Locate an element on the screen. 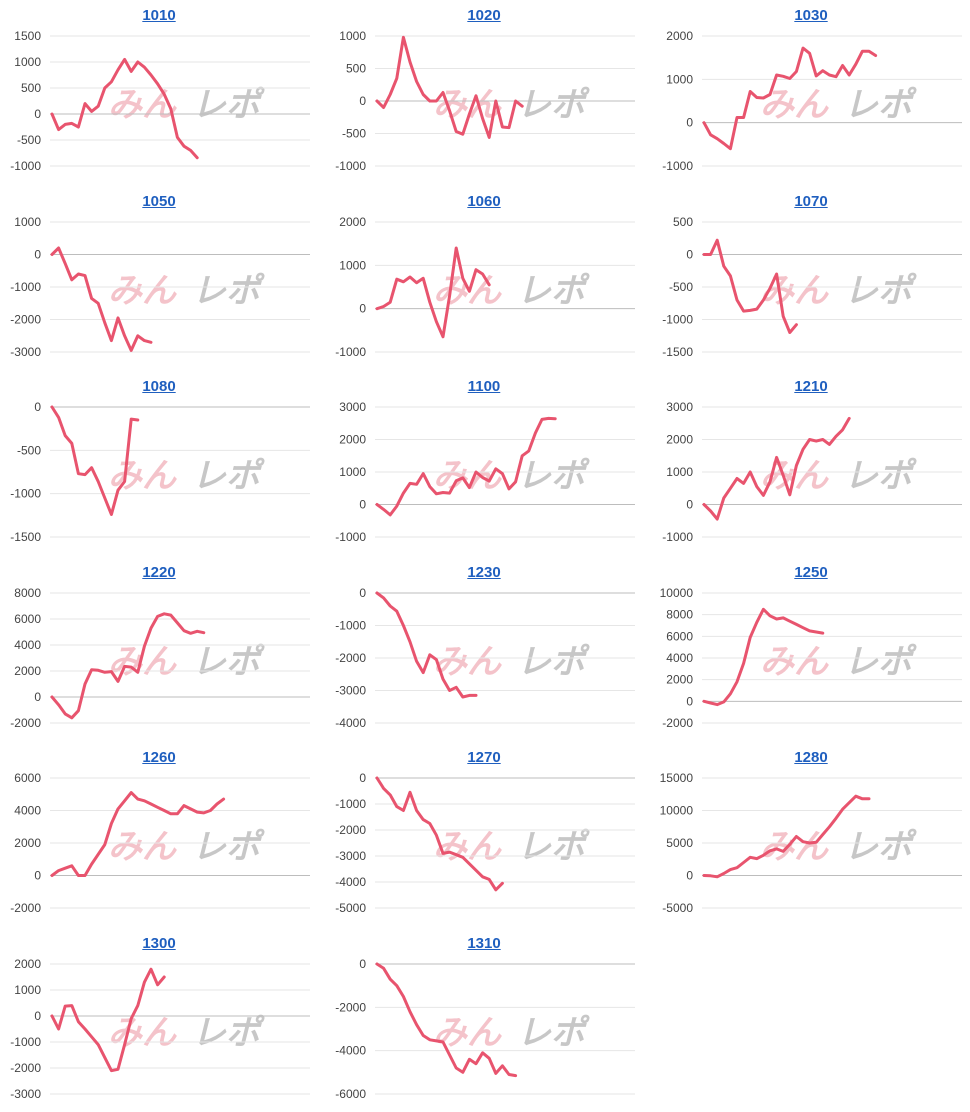  chart-panel: 1250 みん レポ 10000 8000 6000 4000 2000 0 -2000 is located at coordinates (811, 651).